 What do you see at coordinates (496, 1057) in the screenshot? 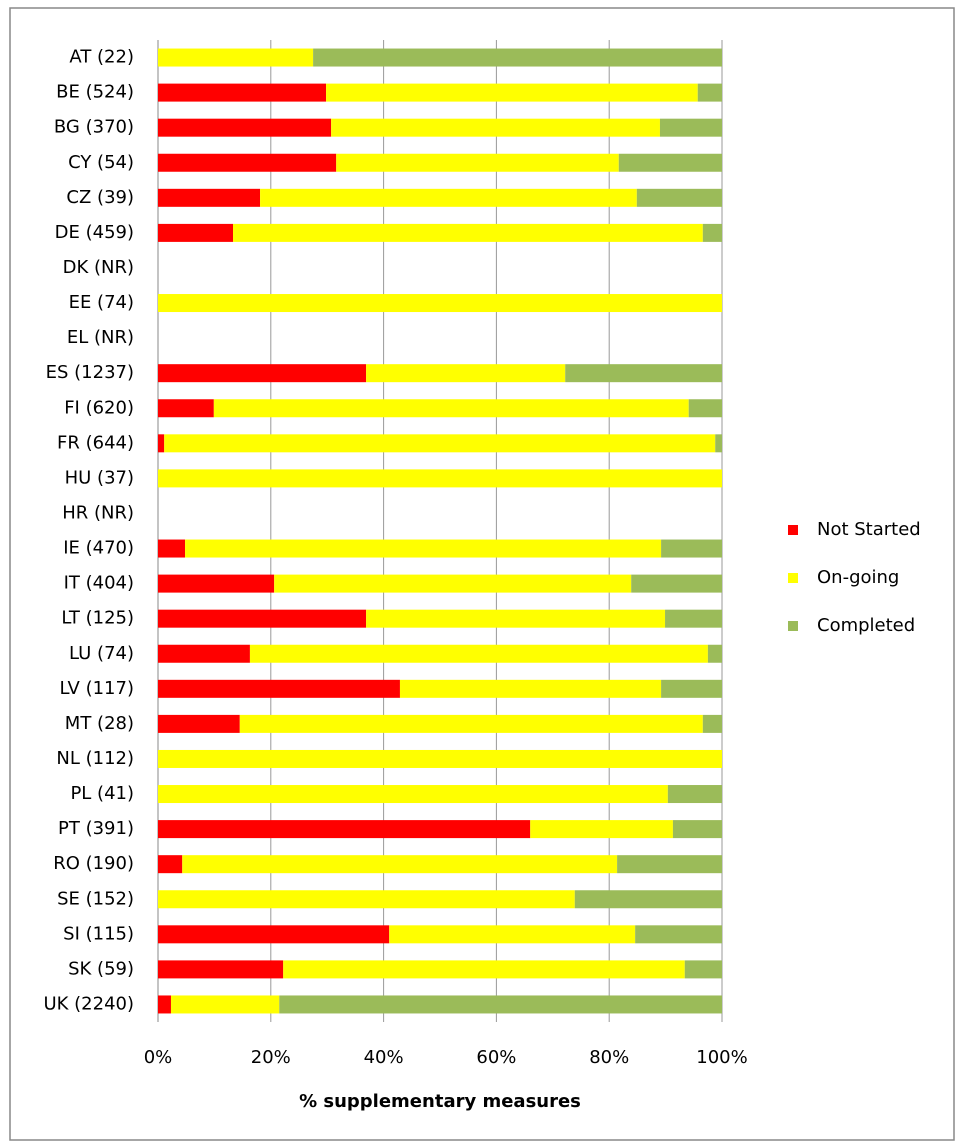
I see `x-tick-label: 60%` at bounding box center [496, 1057].